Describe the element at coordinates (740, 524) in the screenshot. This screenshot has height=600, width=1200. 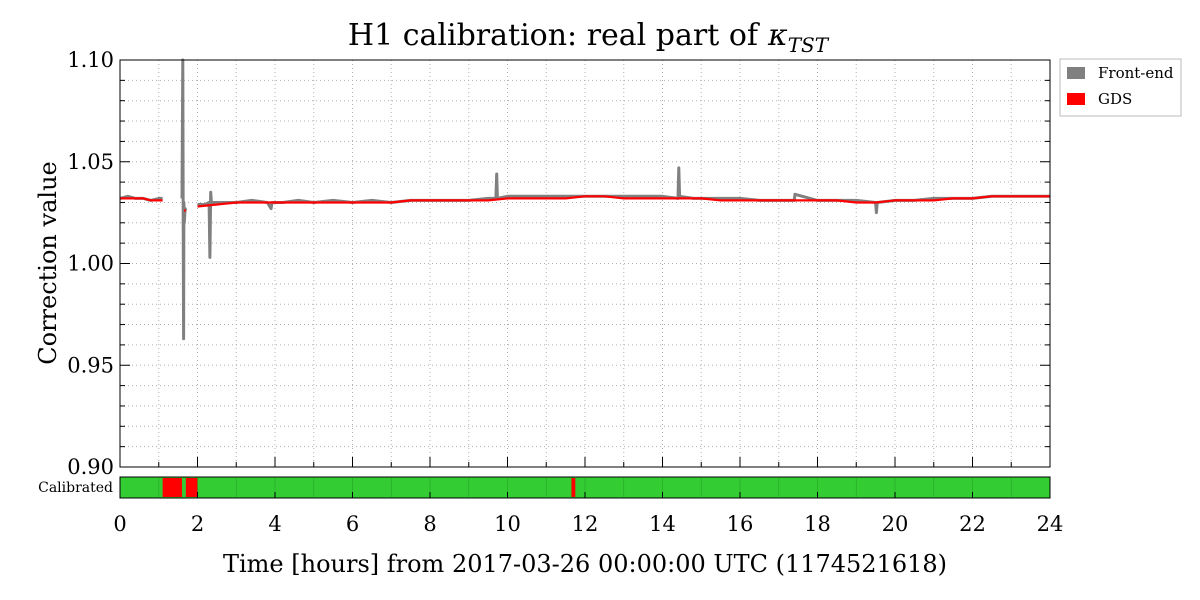
I see `x-tick-label: 16` at that location.